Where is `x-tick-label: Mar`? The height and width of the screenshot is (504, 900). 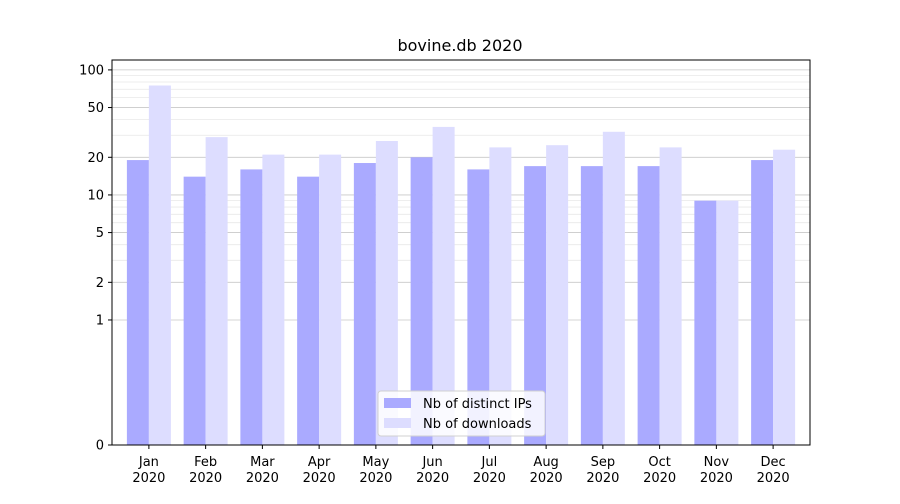
x-tick-label: Mar is located at coordinates (262, 462).